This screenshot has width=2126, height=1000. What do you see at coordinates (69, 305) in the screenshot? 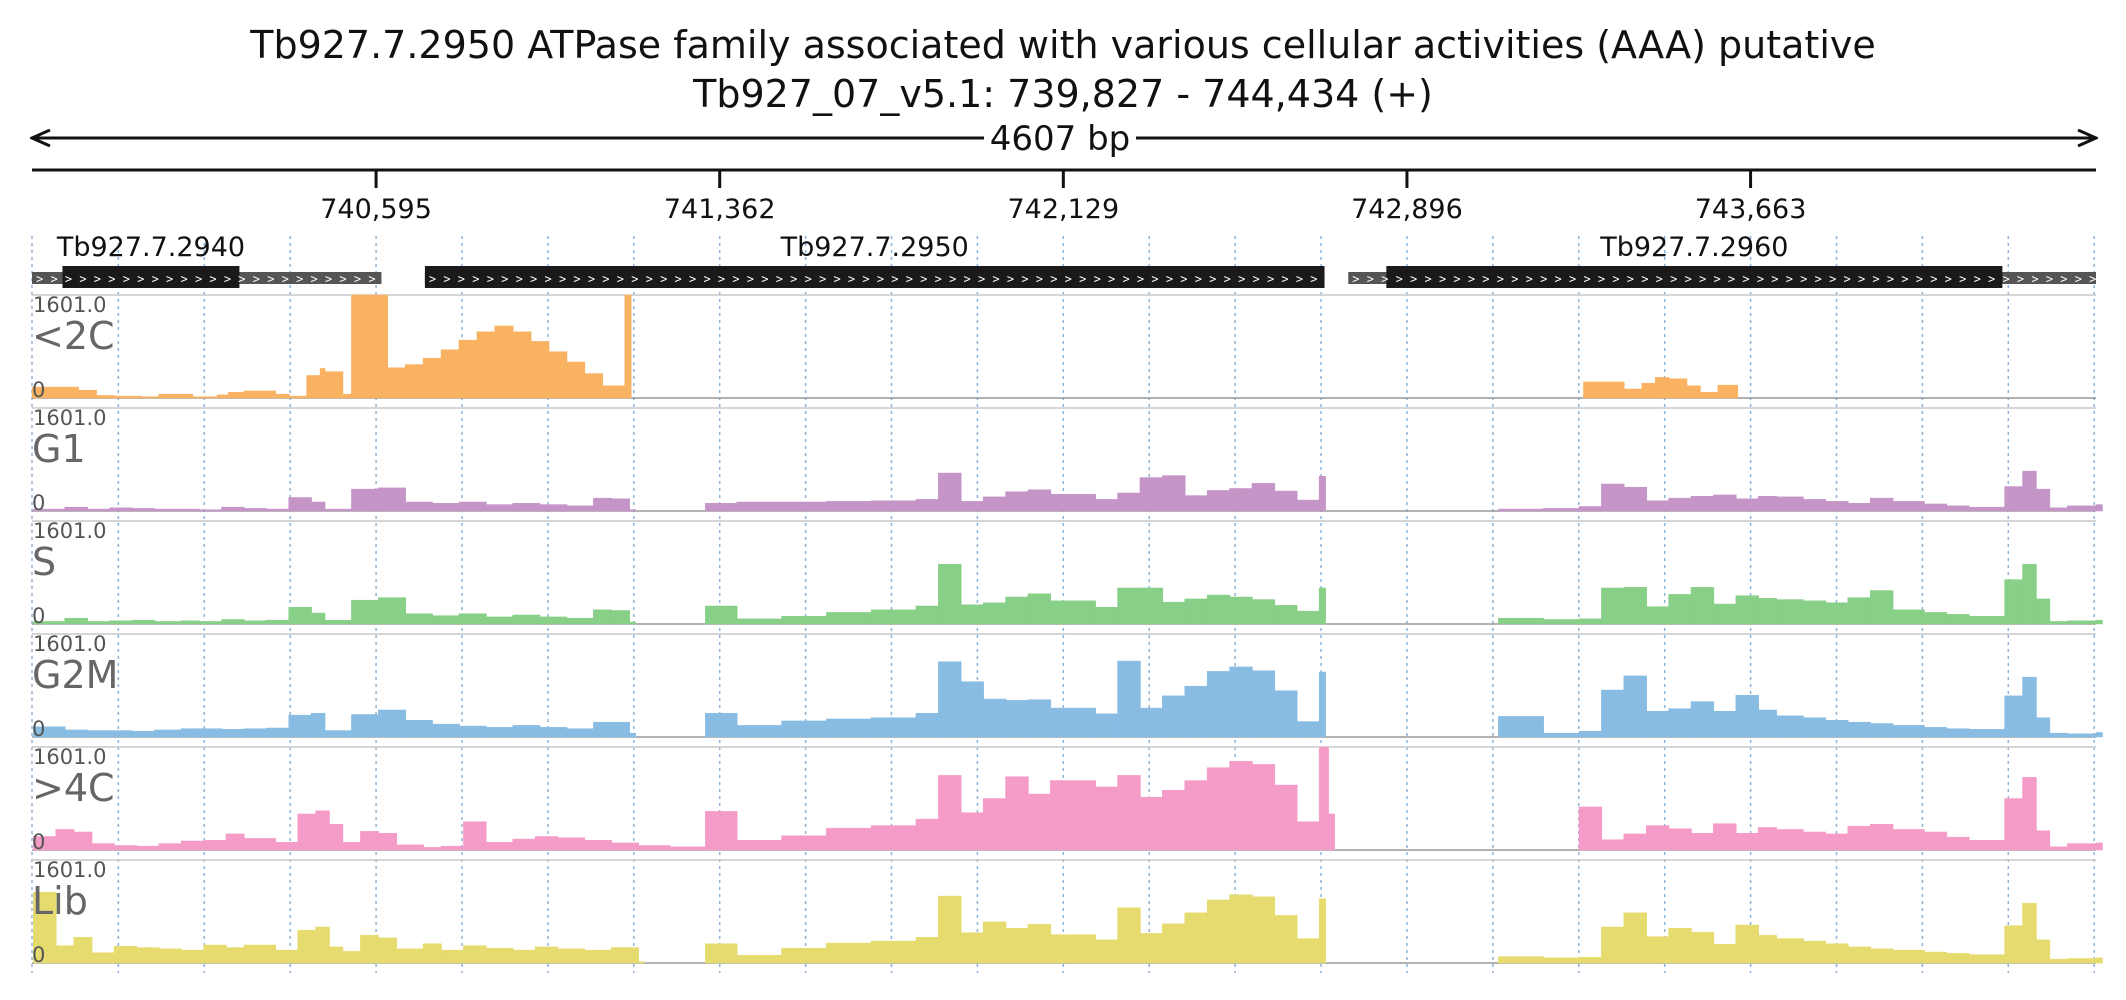
I see `track-ymax-label: 1601.0` at bounding box center [69, 305].